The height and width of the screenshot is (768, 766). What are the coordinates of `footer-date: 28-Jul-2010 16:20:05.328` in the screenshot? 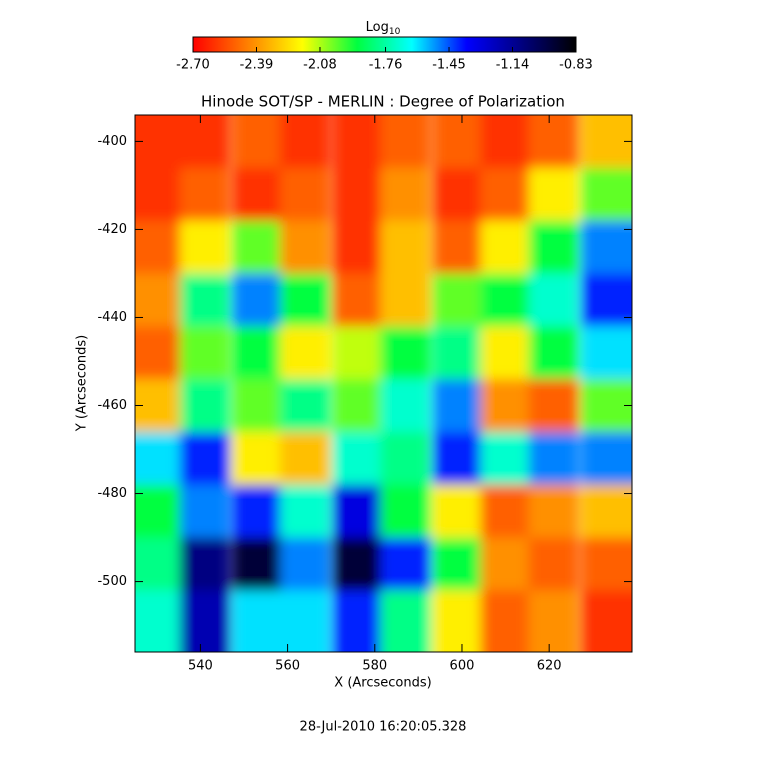 It's located at (383, 727).